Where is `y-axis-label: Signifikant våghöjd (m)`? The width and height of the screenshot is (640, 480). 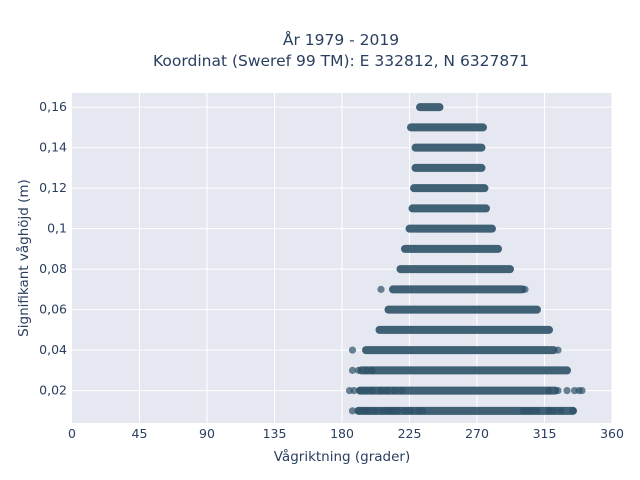
y-axis-label: Signifikant våghöjd (m) is located at coordinates (23, 258).